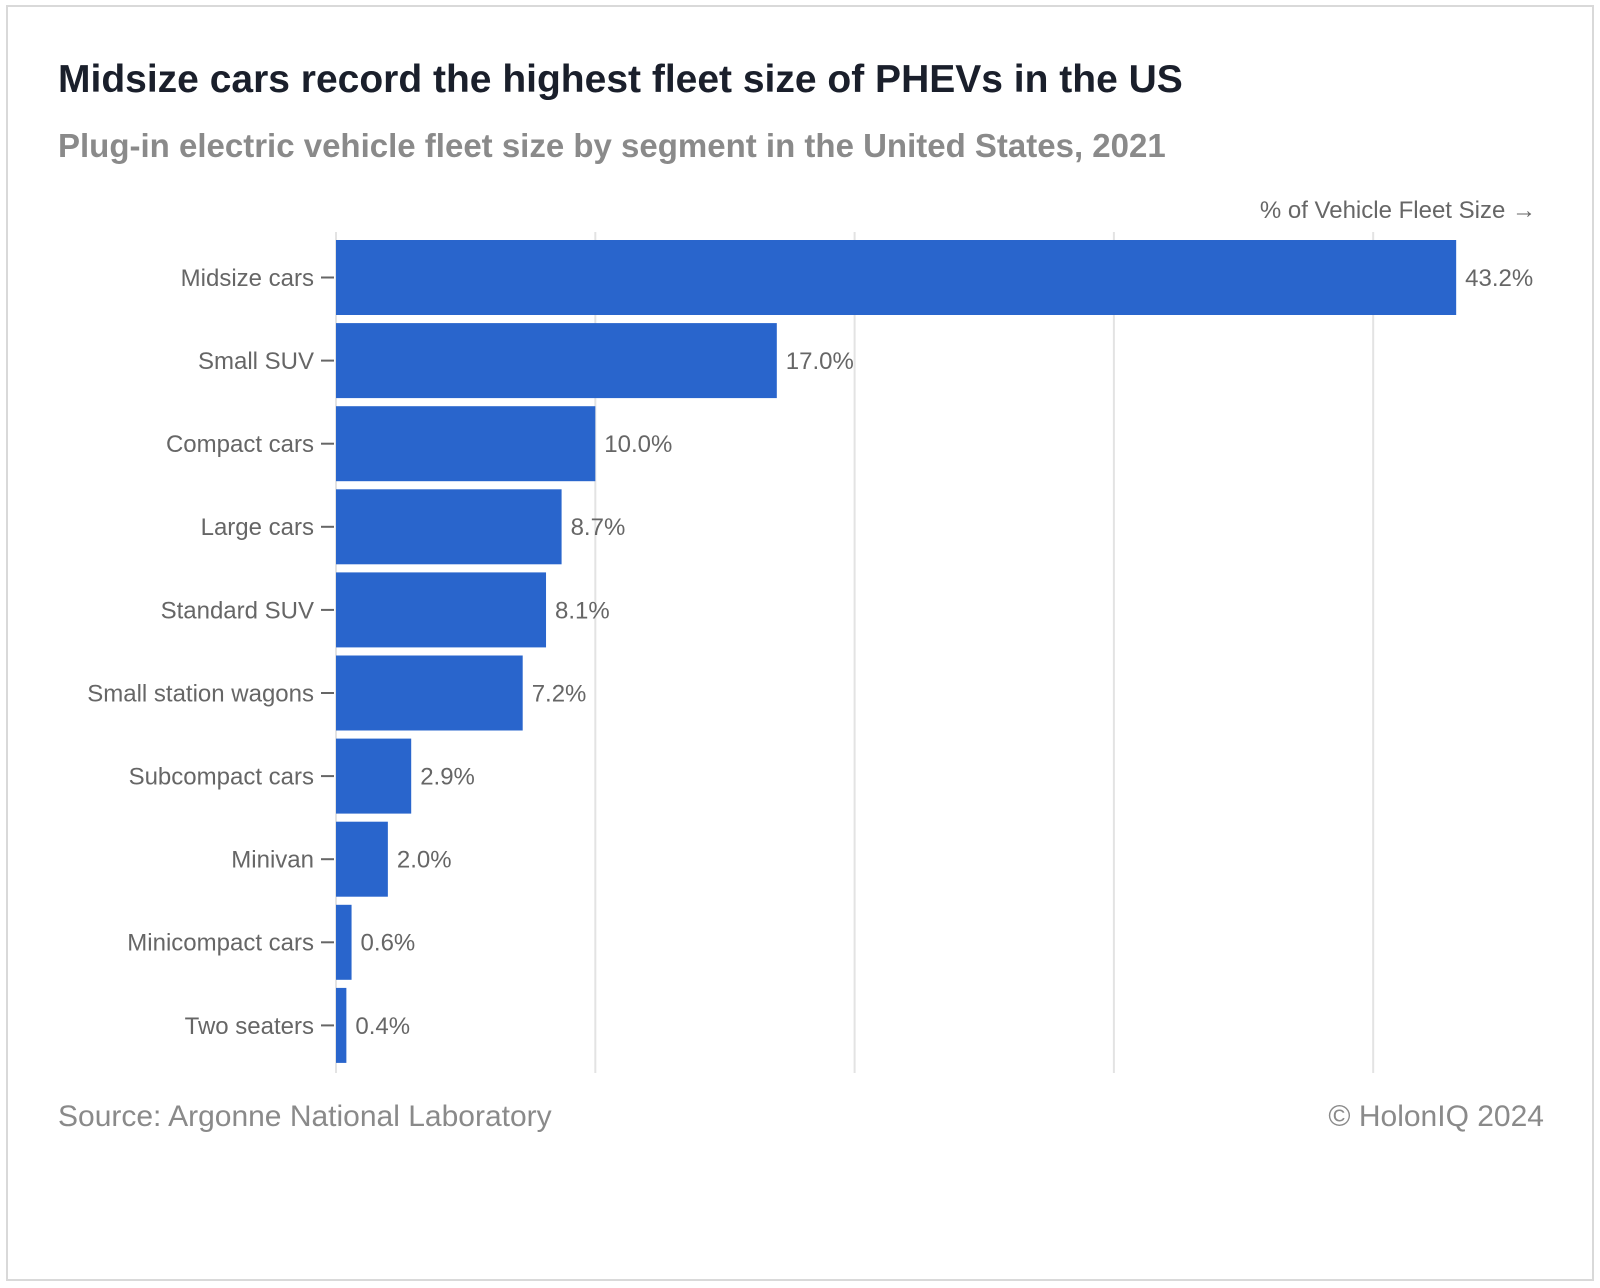  I want to click on value-label: 8.1%, so click(582, 610).